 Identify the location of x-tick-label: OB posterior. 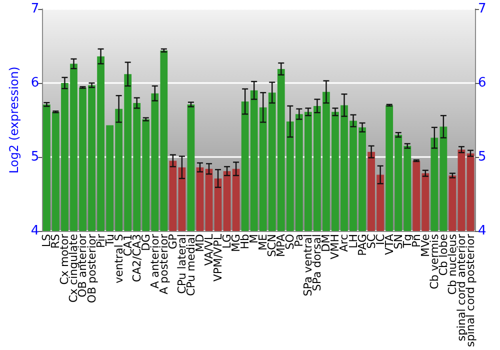
(91, 269).